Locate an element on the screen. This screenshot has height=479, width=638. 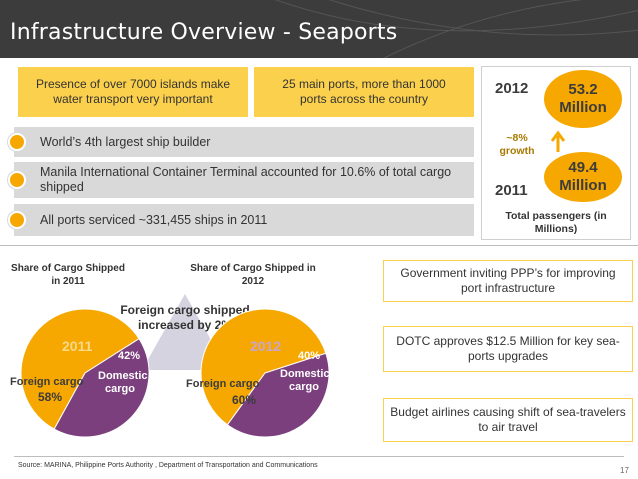
footer-rule is located at coordinates (319, 456).